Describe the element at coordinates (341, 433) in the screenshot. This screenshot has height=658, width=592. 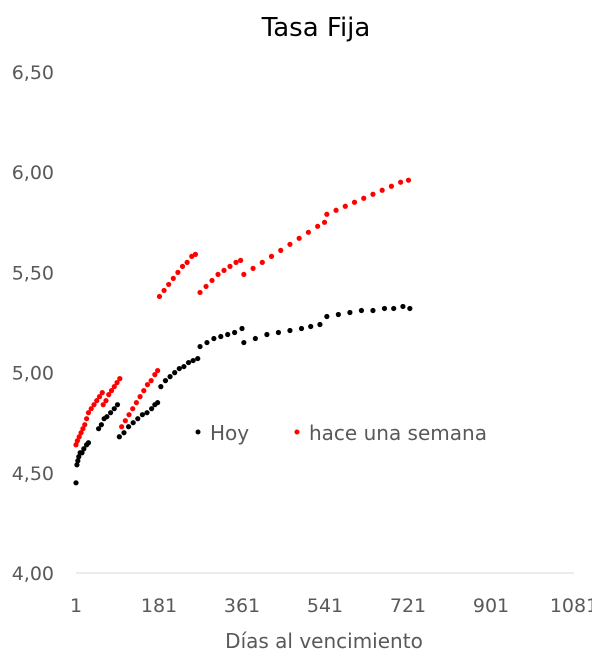
I see `legend: Hoy hace una semana` at that location.